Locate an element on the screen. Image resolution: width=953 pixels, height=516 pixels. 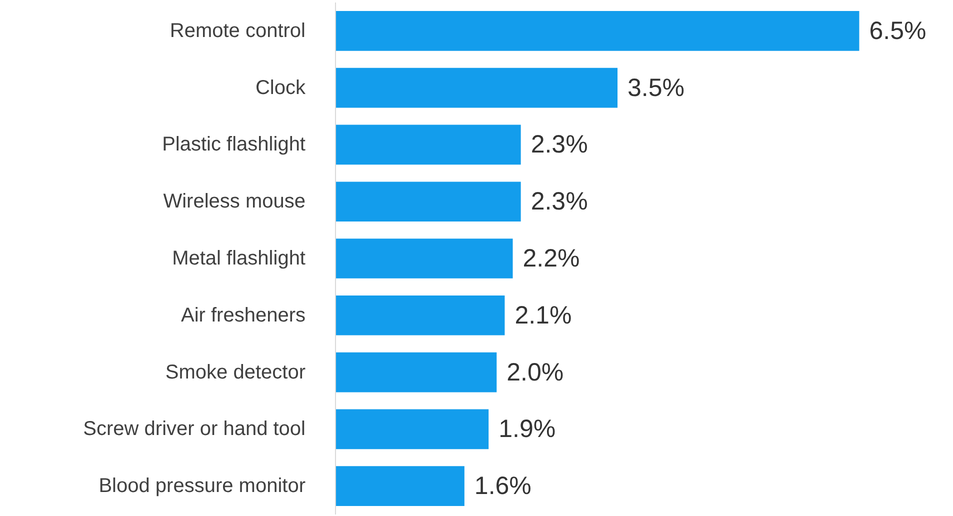
data-label: 6.5% is located at coordinates (897, 30).